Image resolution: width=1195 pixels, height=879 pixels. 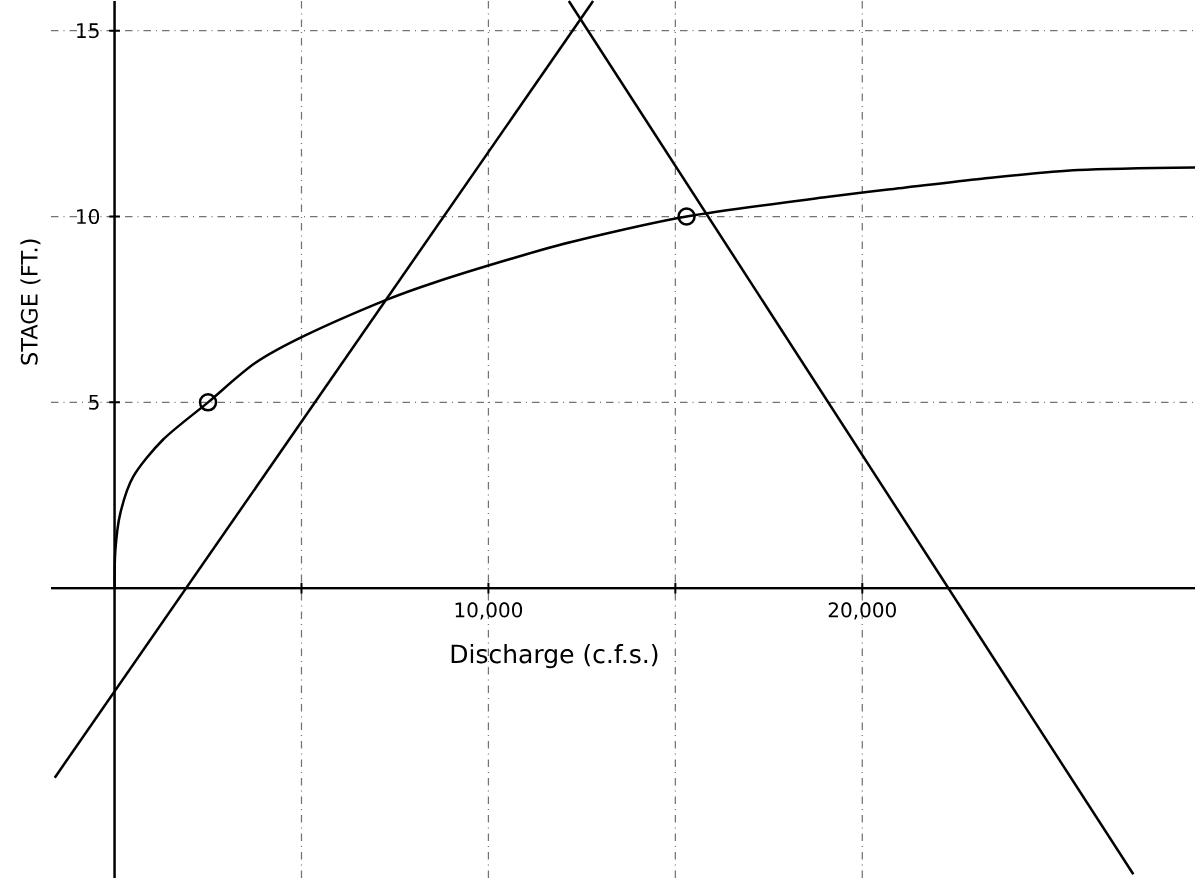 What do you see at coordinates (489, 611) in the screenshot?
I see `x-tick-label: 10,000` at bounding box center [489, 611].